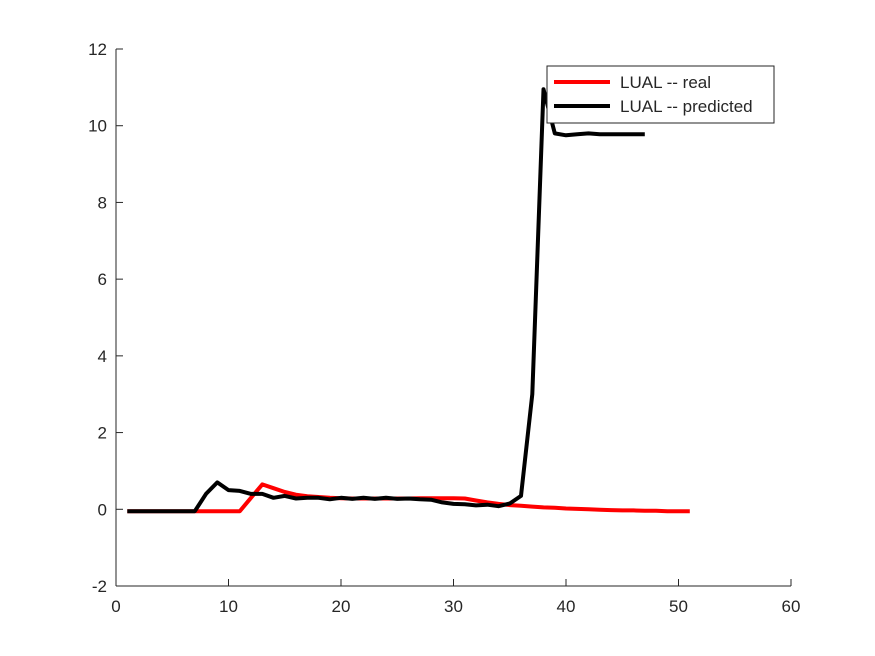 The image size is (875, 656). What do you see at coordinates (791, 606) in the screenshot?
I see `x-tick-label: 60` at bounding box center [791, 606].